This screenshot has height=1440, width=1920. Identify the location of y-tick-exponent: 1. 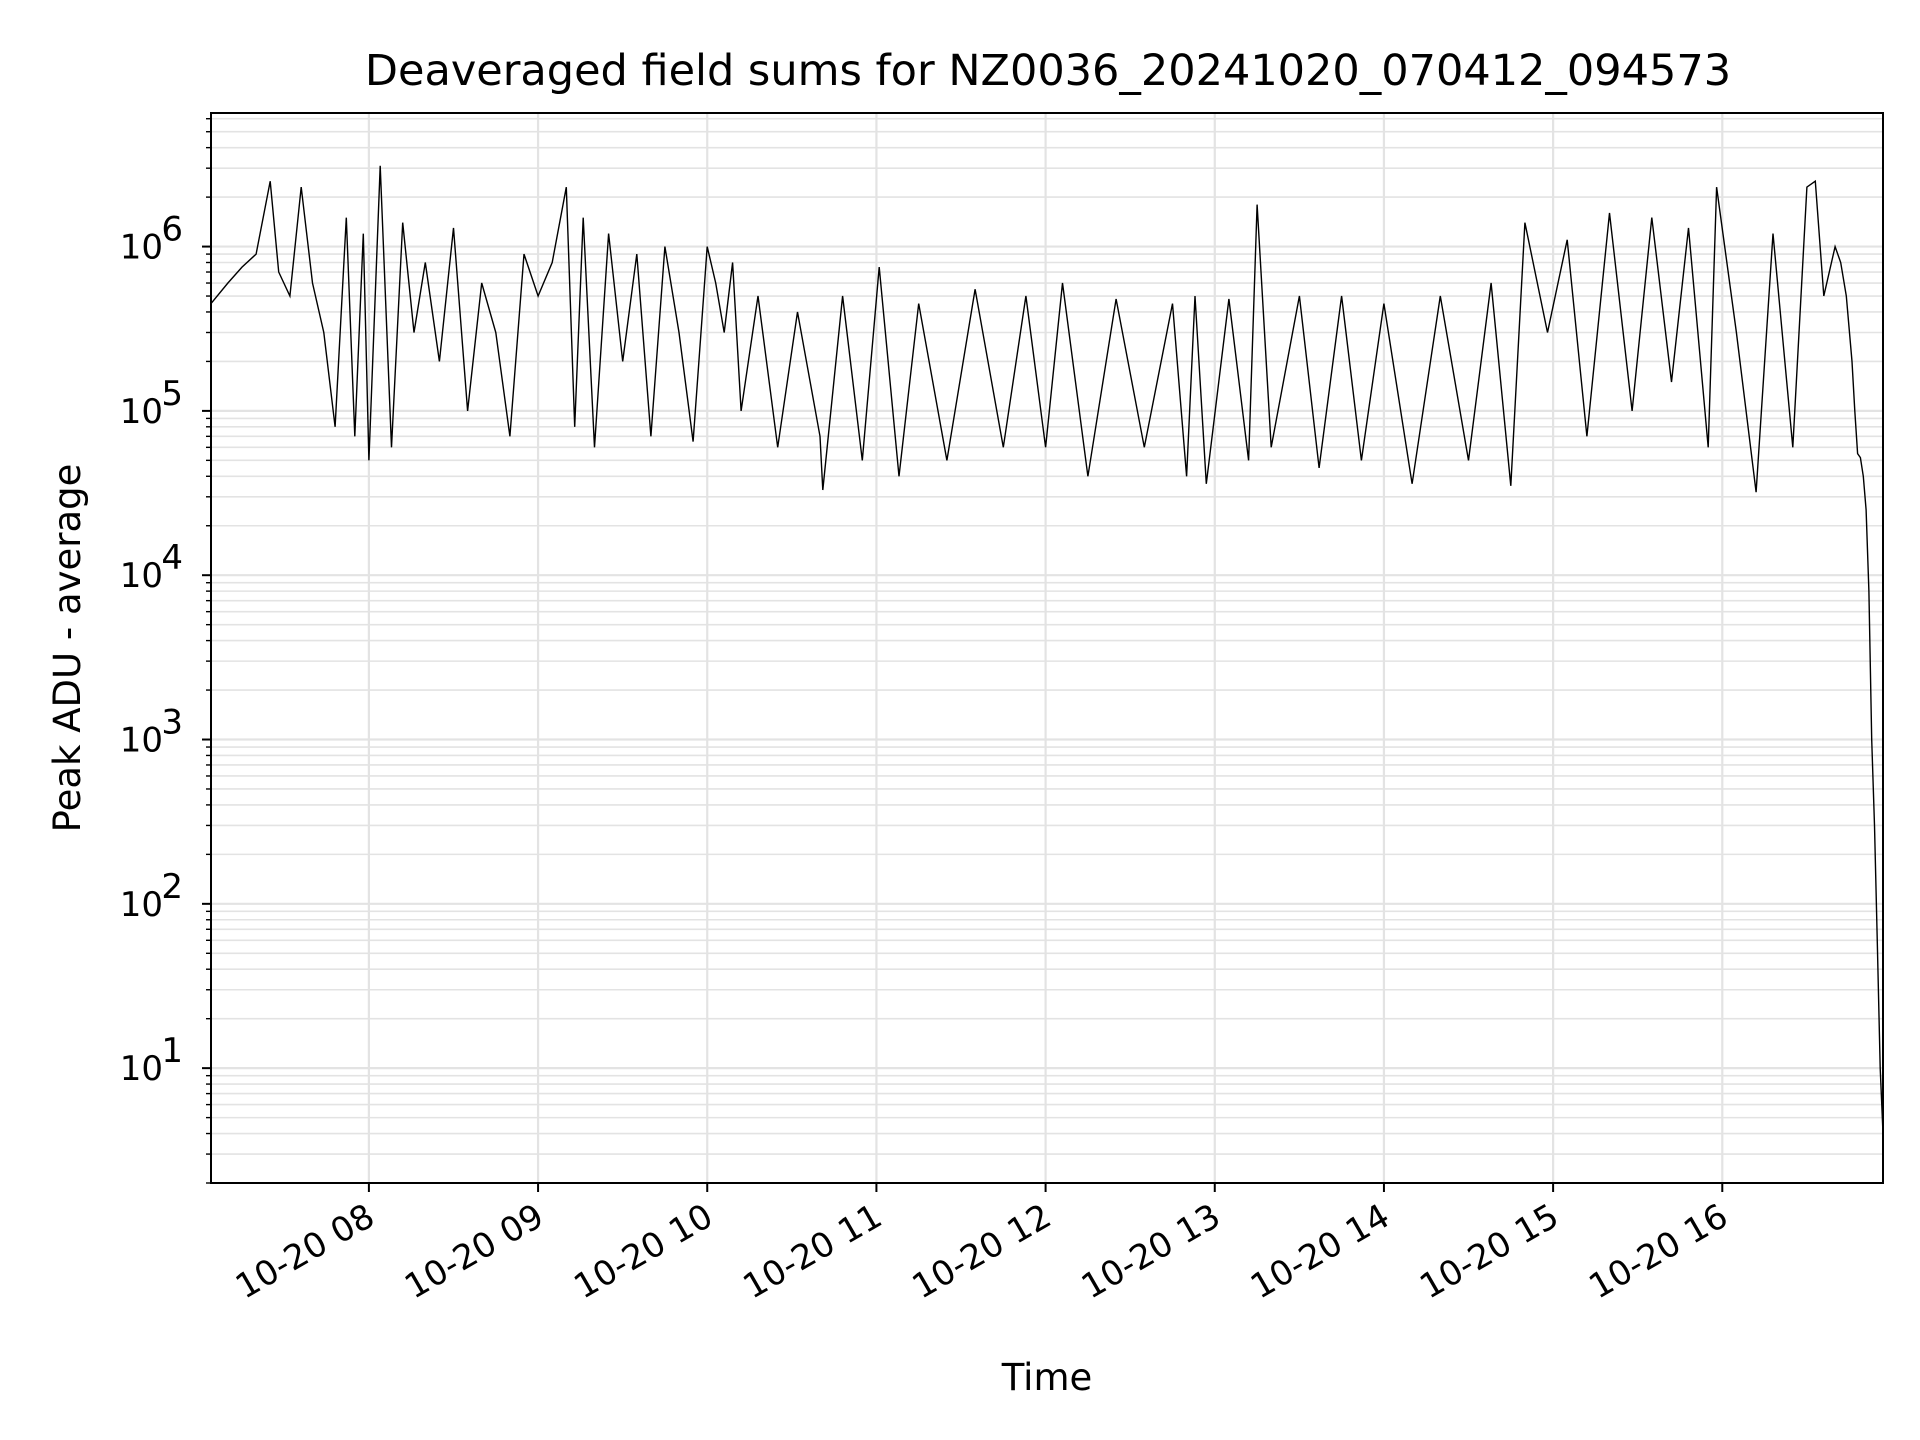
(172, 1051).